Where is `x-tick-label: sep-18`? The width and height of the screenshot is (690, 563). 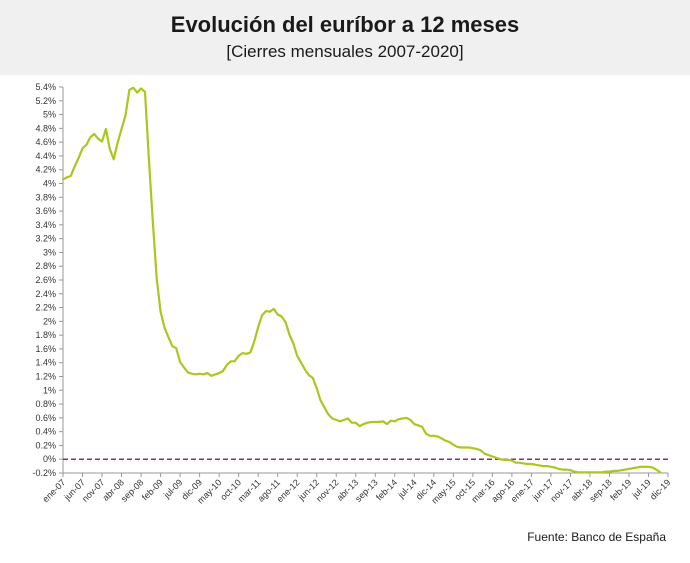
x-tick-label: sep-18 is located at coordinates (600, 490).